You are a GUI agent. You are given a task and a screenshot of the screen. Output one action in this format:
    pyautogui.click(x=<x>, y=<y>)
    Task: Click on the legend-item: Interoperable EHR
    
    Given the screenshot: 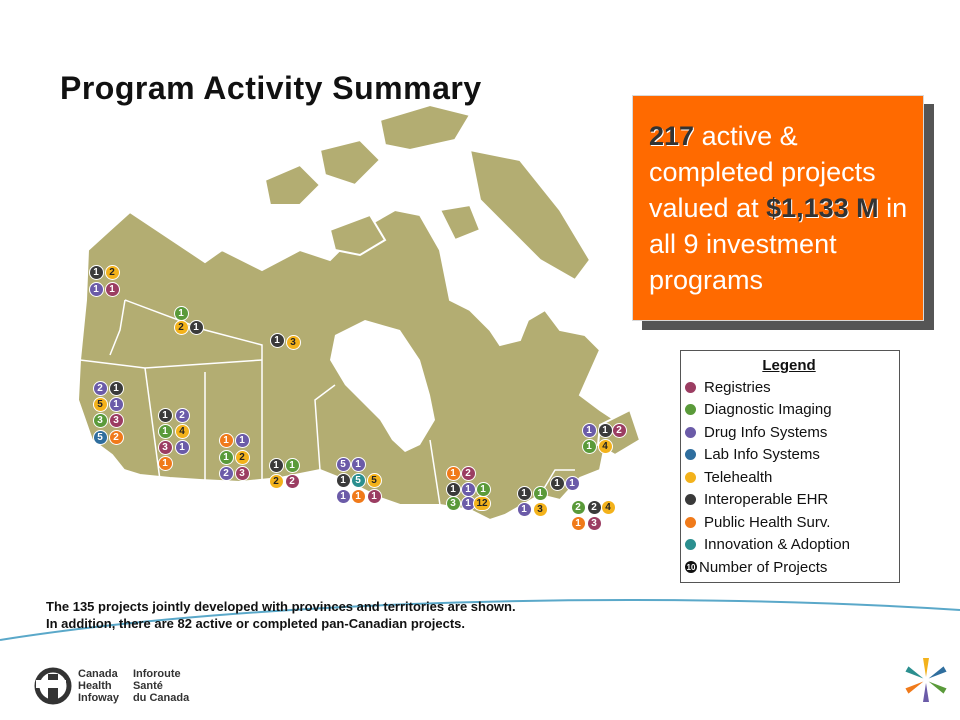 What is the action you would take?
    pyautogui.click(x=789, y=500)
    